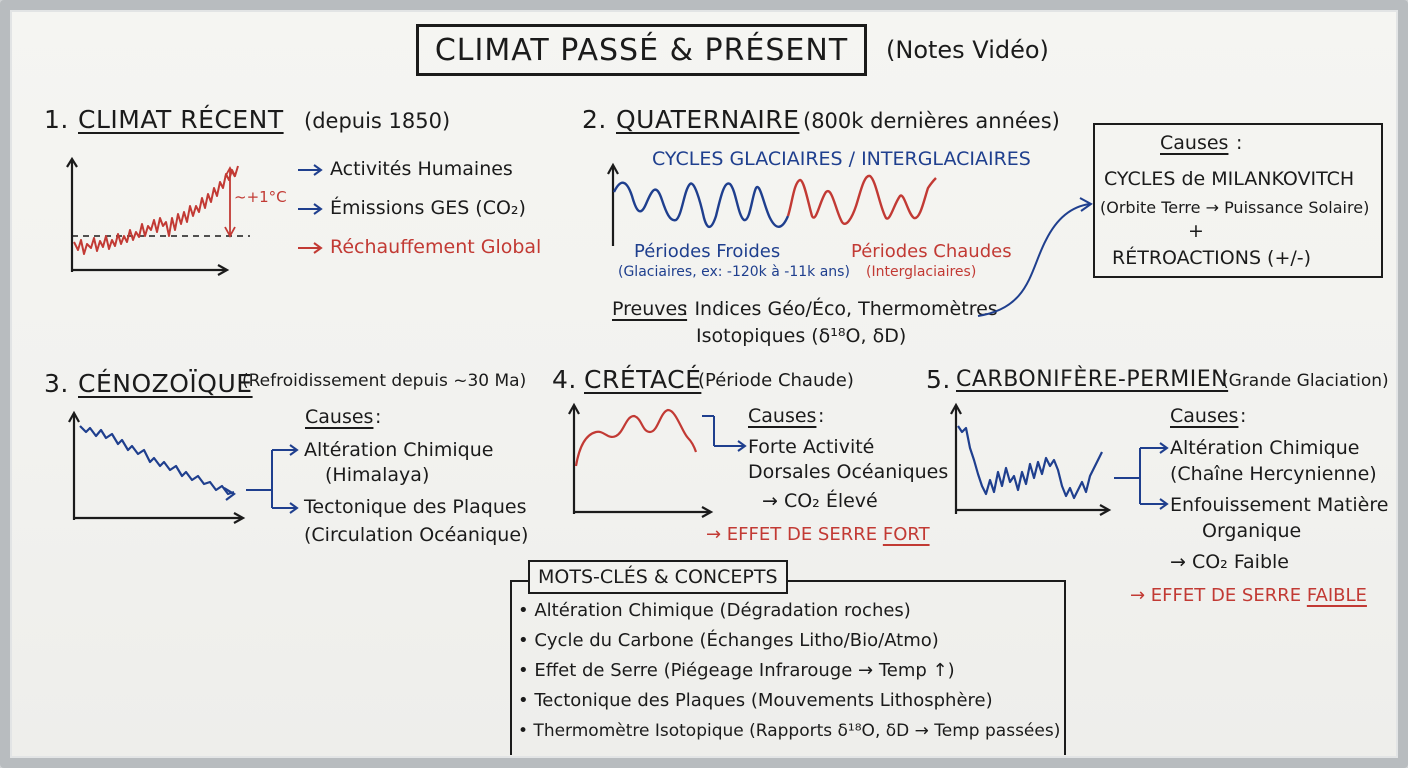  Describe the element at coordinates (56, 383) in the screenshot. I see `s3-number: 3.` at that location.